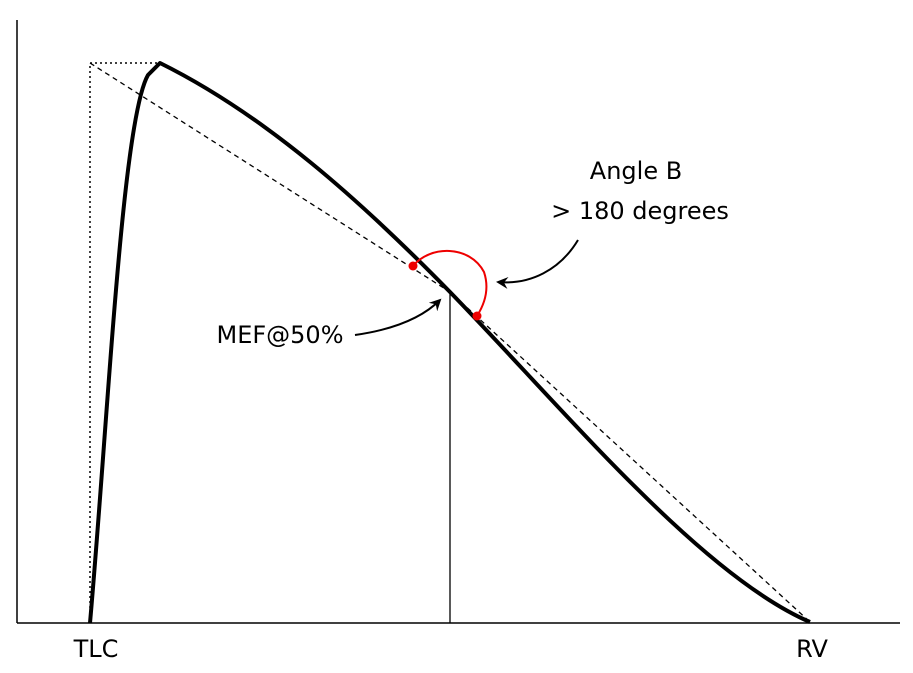  Describe the element at coordinates (812, 649) in the screenshot. I see `rv-label: RV` at that location.